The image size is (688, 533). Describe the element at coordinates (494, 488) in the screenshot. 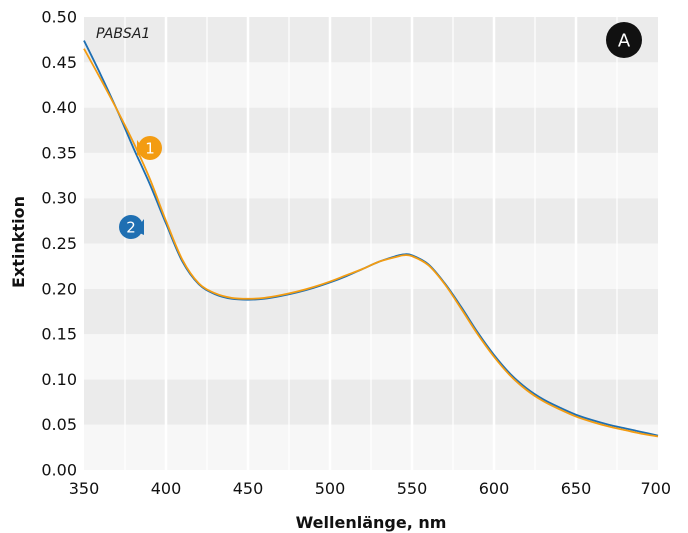

I see `x-tick-label: 600` at that location.